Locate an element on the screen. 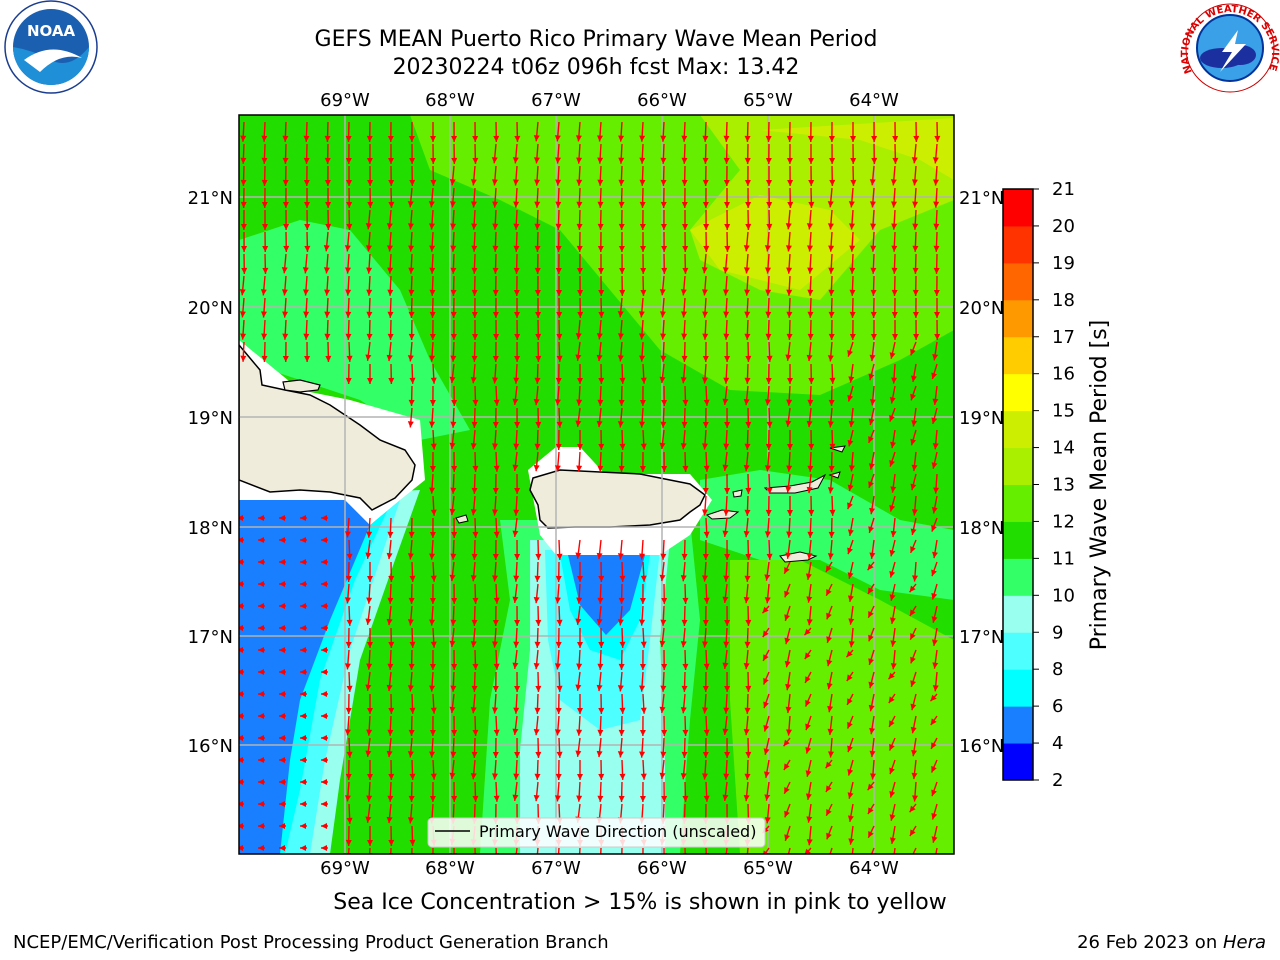 The height and width of the screenshot is (960, 1280). colorbar-tick-label: 4 is located at coordinates (1057, 743).